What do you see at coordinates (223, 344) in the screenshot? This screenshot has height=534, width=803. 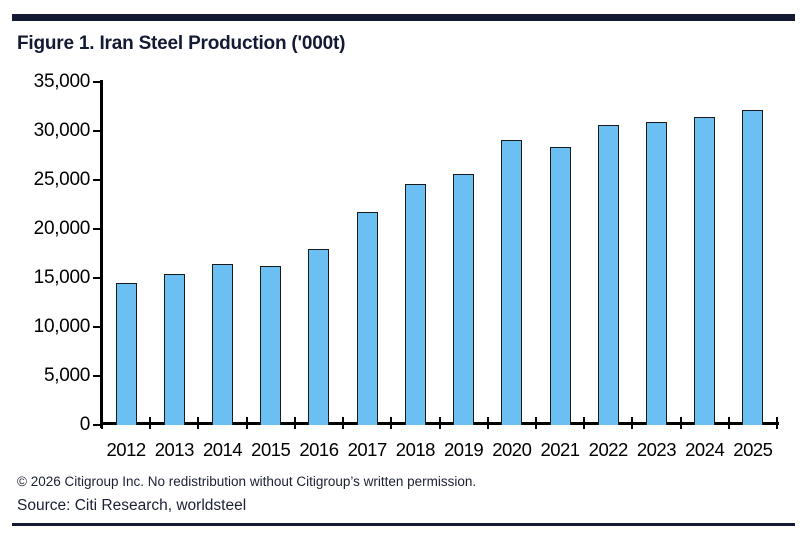 I see `bar-2014` at bounding box center [223, 344].